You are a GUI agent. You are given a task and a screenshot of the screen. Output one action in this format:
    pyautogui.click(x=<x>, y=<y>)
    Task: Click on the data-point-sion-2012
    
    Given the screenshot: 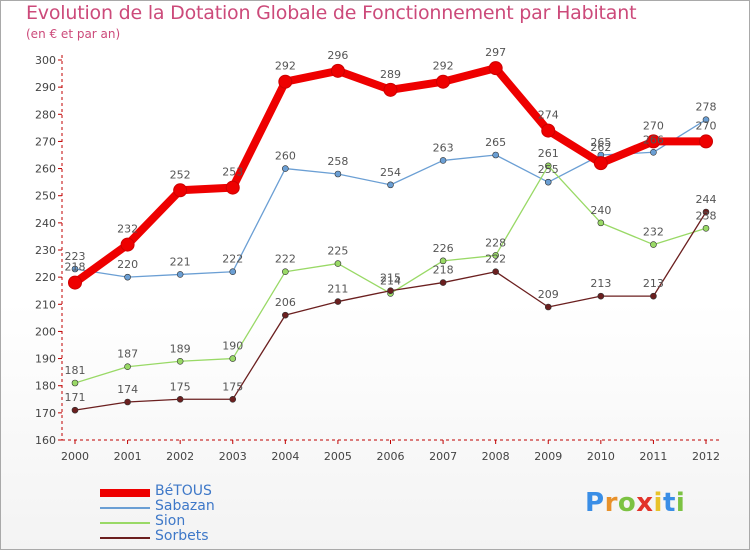 What is the action you would take?
    pyautogui.click(x=706, y=228)
    